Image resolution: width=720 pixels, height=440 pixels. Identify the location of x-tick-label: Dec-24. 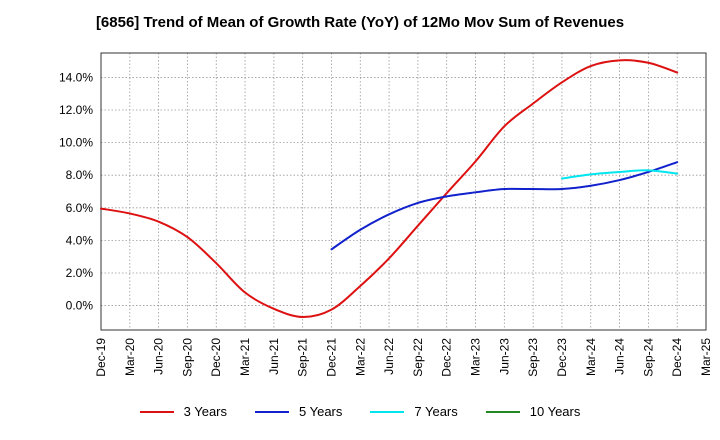
(677, 357).